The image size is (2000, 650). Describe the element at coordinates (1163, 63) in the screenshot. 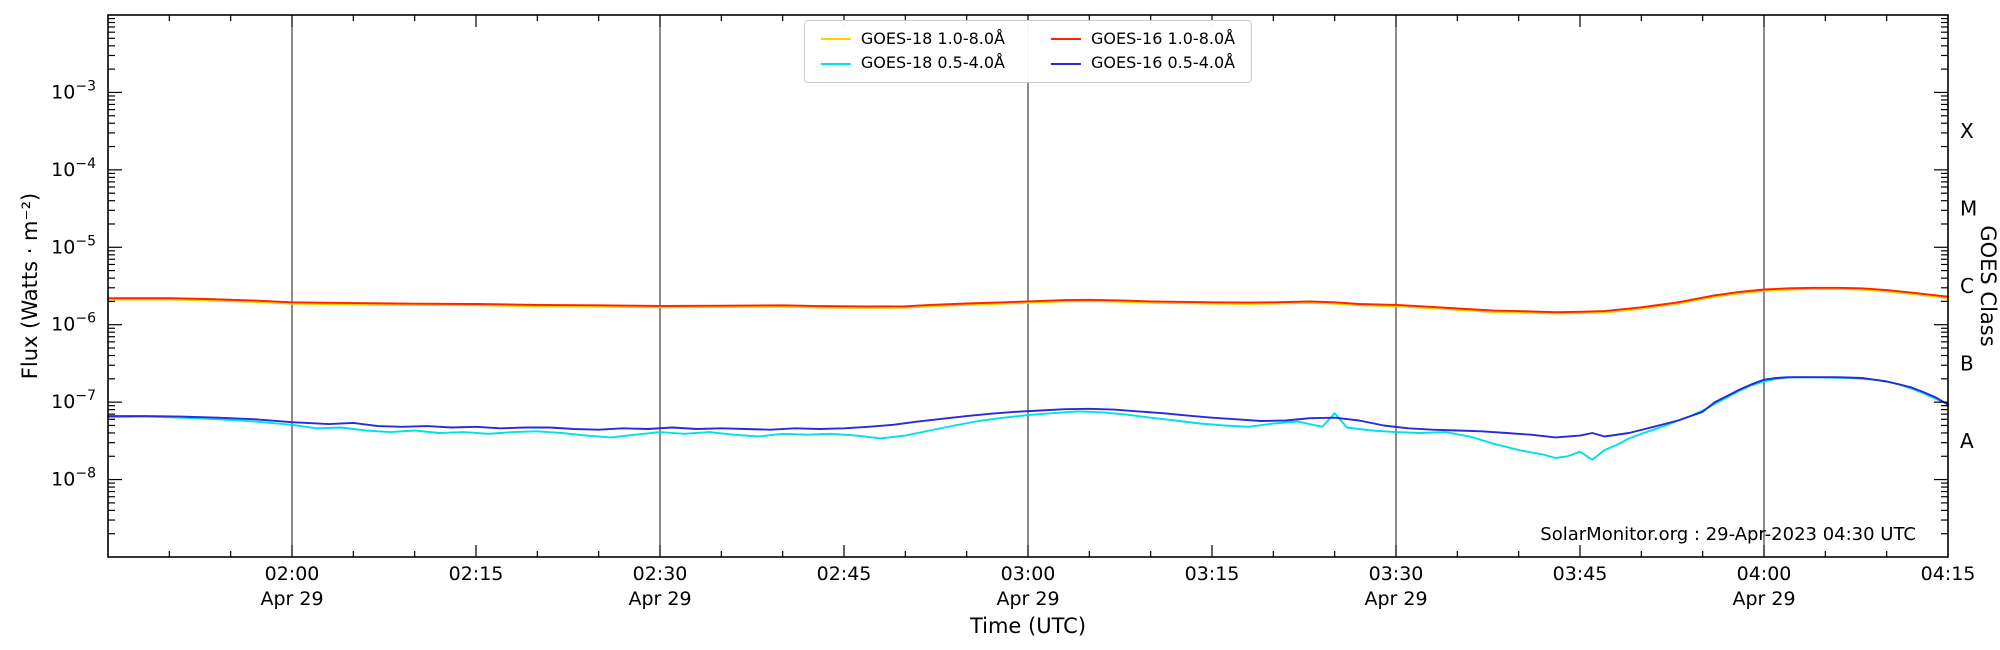

I see `legend-label: GOES-16 0.5-4.0Å` at that location.